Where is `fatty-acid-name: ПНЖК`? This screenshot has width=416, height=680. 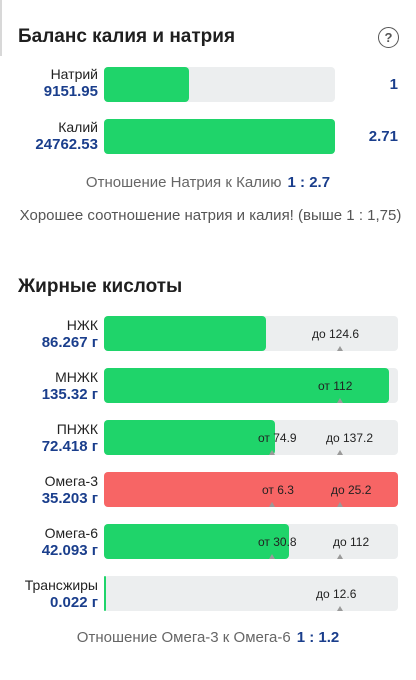 fatty-acid-name: ПНЖК is located at coordinates (77, 429).